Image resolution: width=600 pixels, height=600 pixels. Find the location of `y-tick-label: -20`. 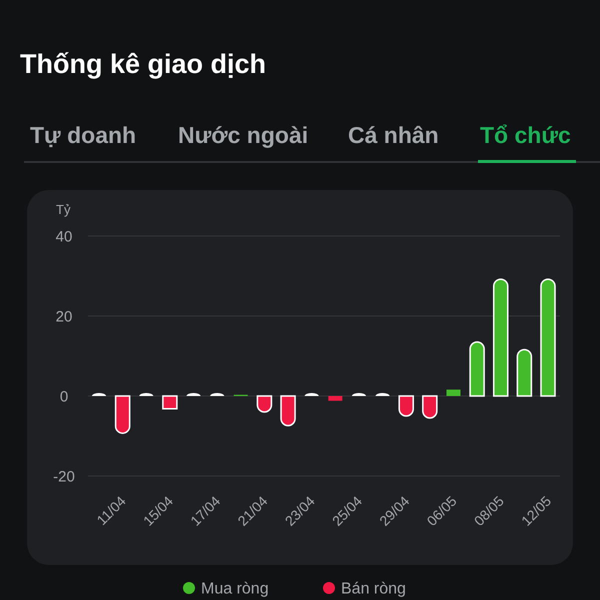

y-tick-label: -20 is located at coordinates (64, 477).